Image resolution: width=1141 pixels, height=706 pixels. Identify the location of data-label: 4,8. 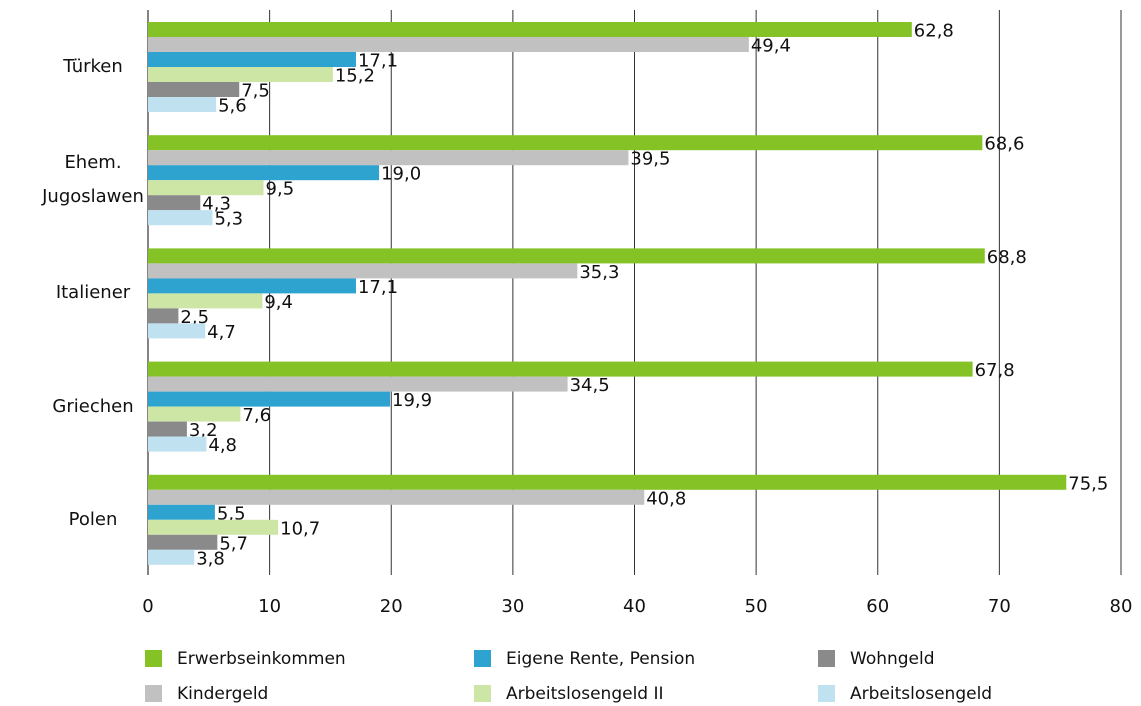
(222, 445).